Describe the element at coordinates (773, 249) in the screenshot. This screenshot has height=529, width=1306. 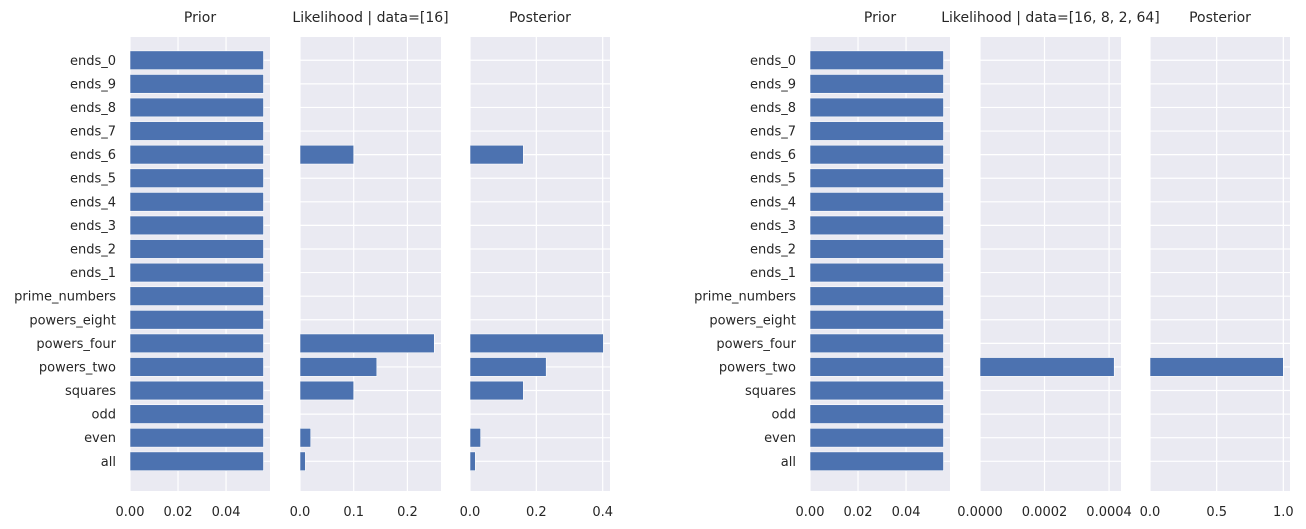
I see `category-label: ends_2` at that location.